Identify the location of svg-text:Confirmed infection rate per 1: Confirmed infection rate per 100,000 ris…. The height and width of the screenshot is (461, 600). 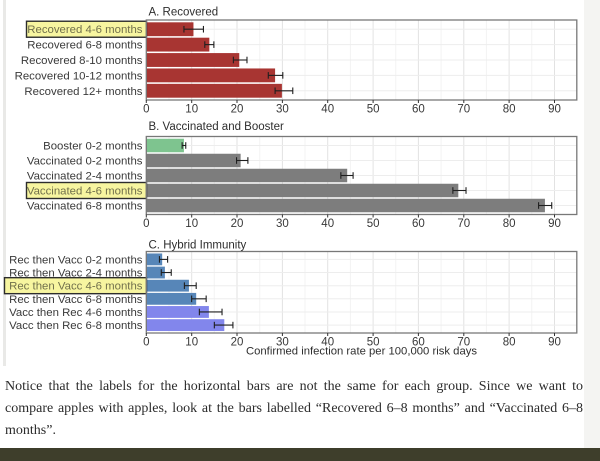
(361, 352).